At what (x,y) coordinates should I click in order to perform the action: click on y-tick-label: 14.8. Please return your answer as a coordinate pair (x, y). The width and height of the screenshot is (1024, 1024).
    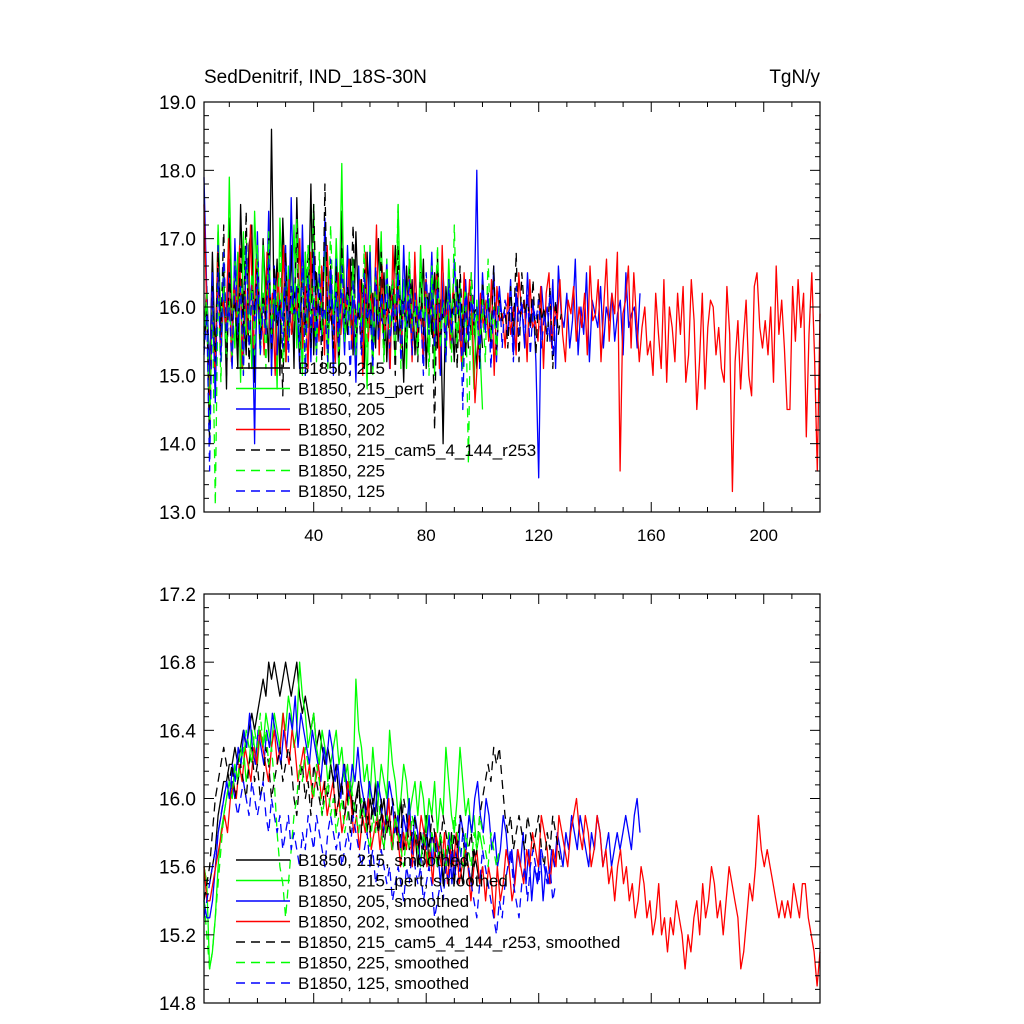
    Looking at the image, I should click on (177, 1004).